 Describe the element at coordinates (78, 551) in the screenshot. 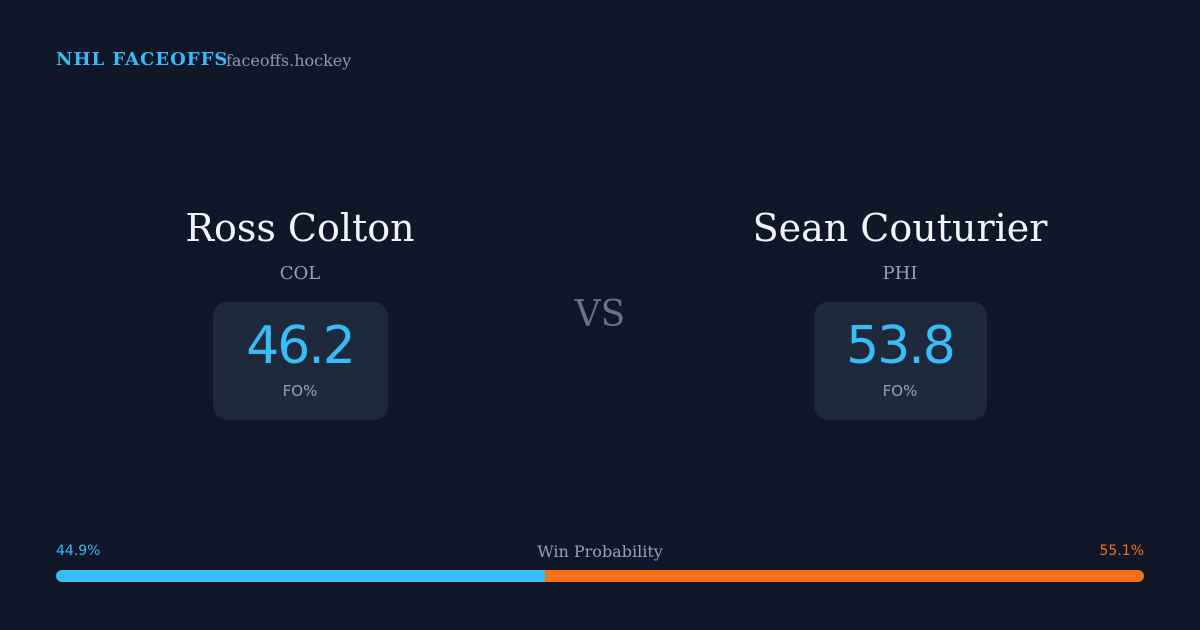

I see `probability-label: 44.9%` at that location.